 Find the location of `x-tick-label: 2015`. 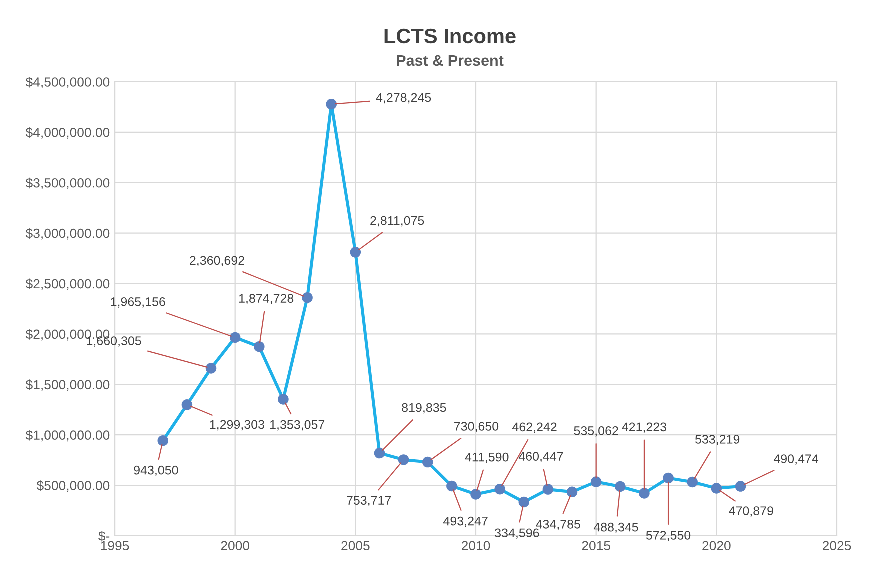

x-tick-label: 2015 is located at coordinates (596, 546).